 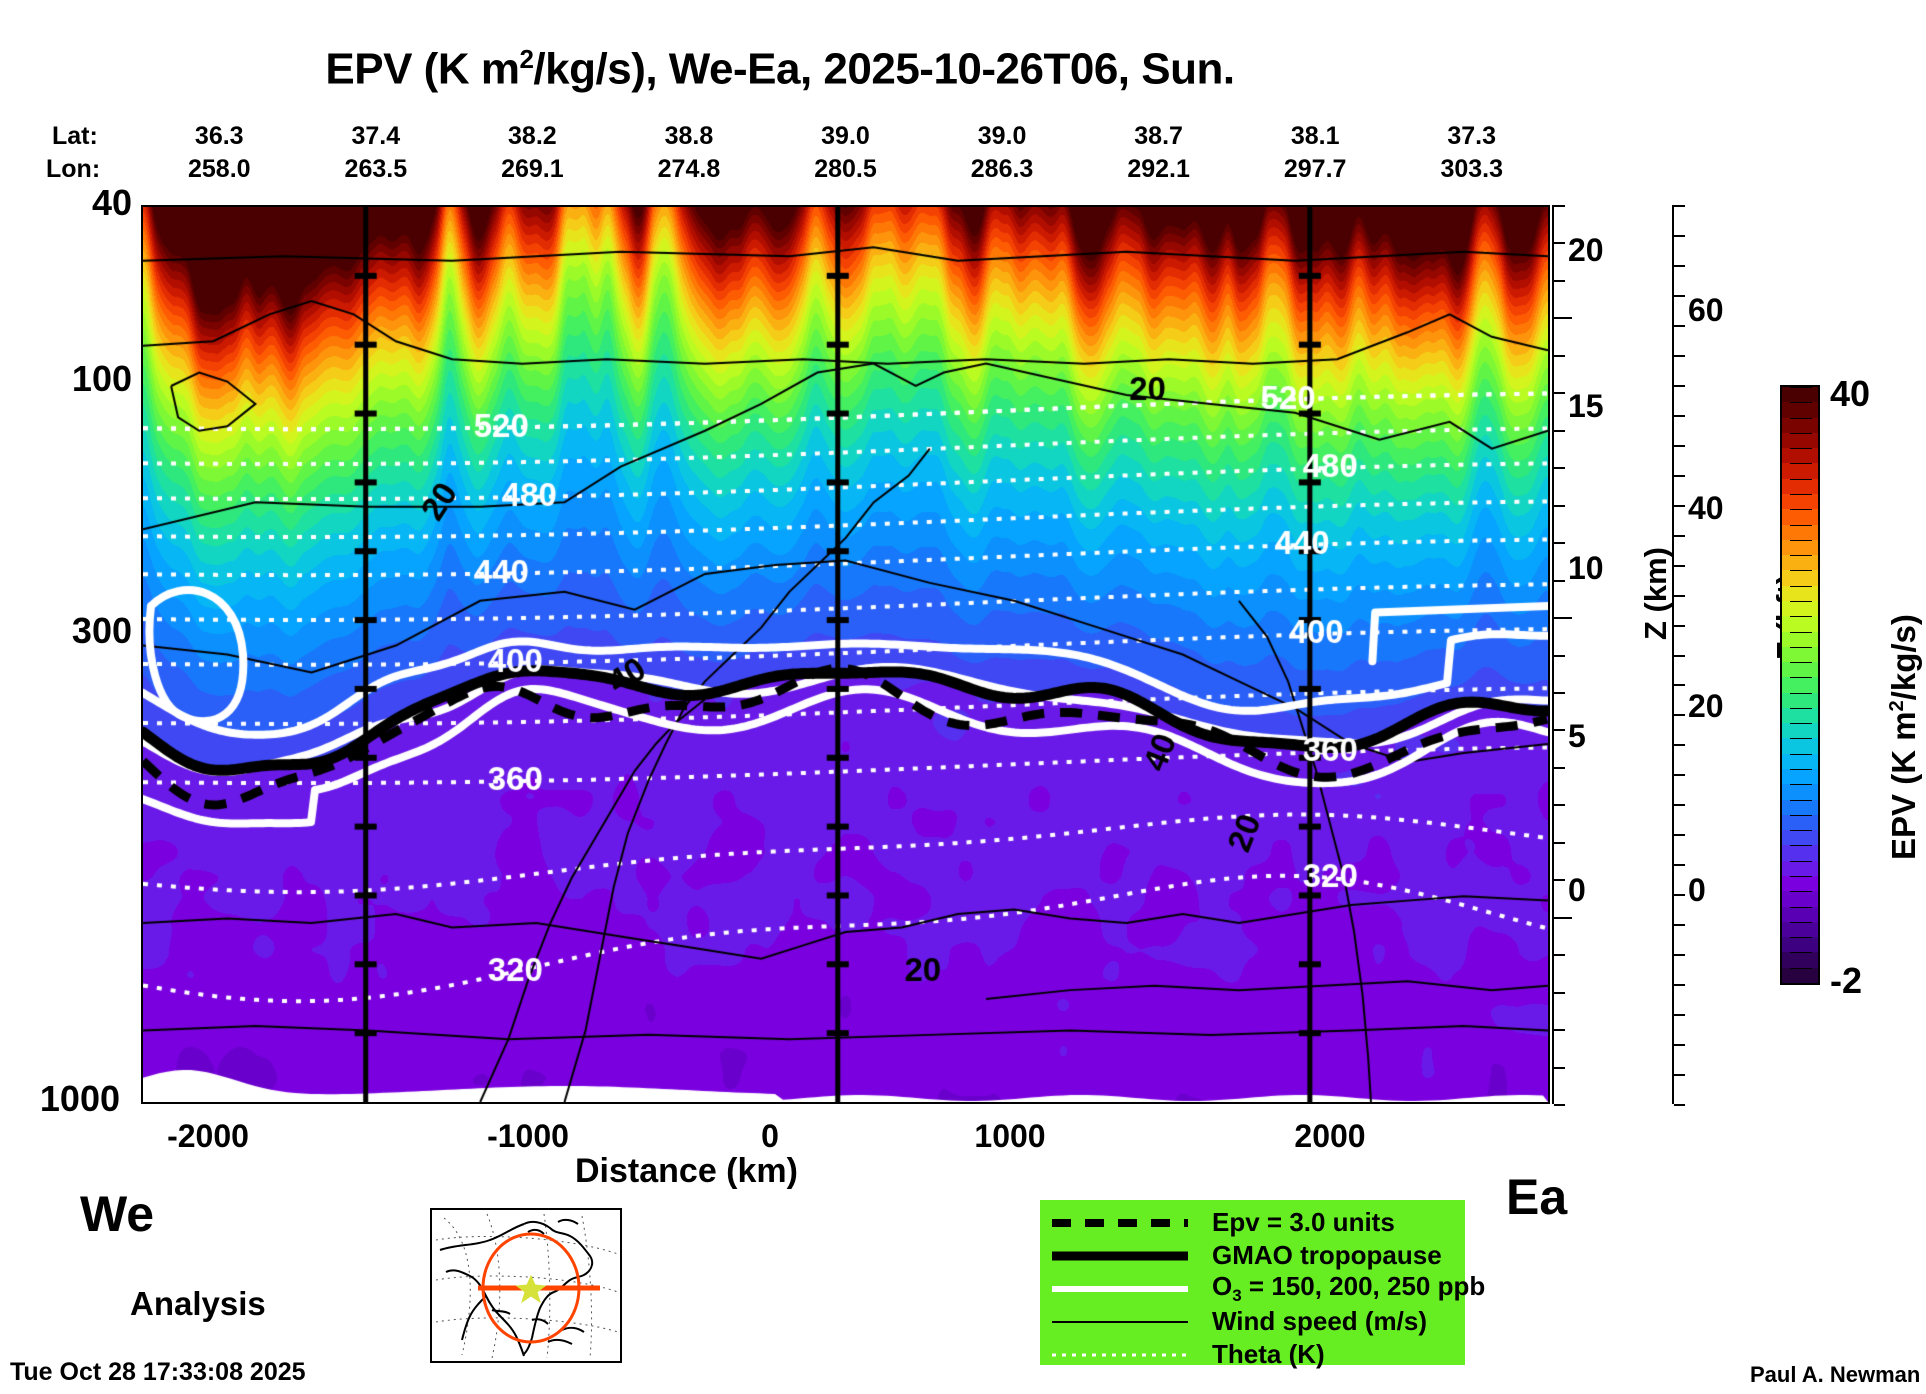 What do you see at coordinates (1158, 136) in the screenshot?
I see `latitude-value-6: 38.7` at bounding box center [1158, 136].